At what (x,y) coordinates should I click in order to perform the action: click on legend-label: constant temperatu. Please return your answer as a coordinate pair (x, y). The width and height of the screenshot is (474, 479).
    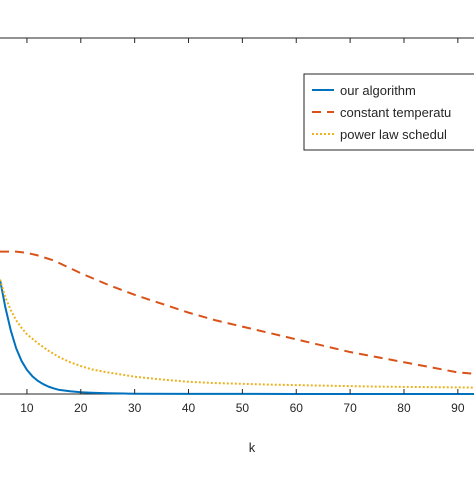
    Looking at the image, I should click on (395, 112).